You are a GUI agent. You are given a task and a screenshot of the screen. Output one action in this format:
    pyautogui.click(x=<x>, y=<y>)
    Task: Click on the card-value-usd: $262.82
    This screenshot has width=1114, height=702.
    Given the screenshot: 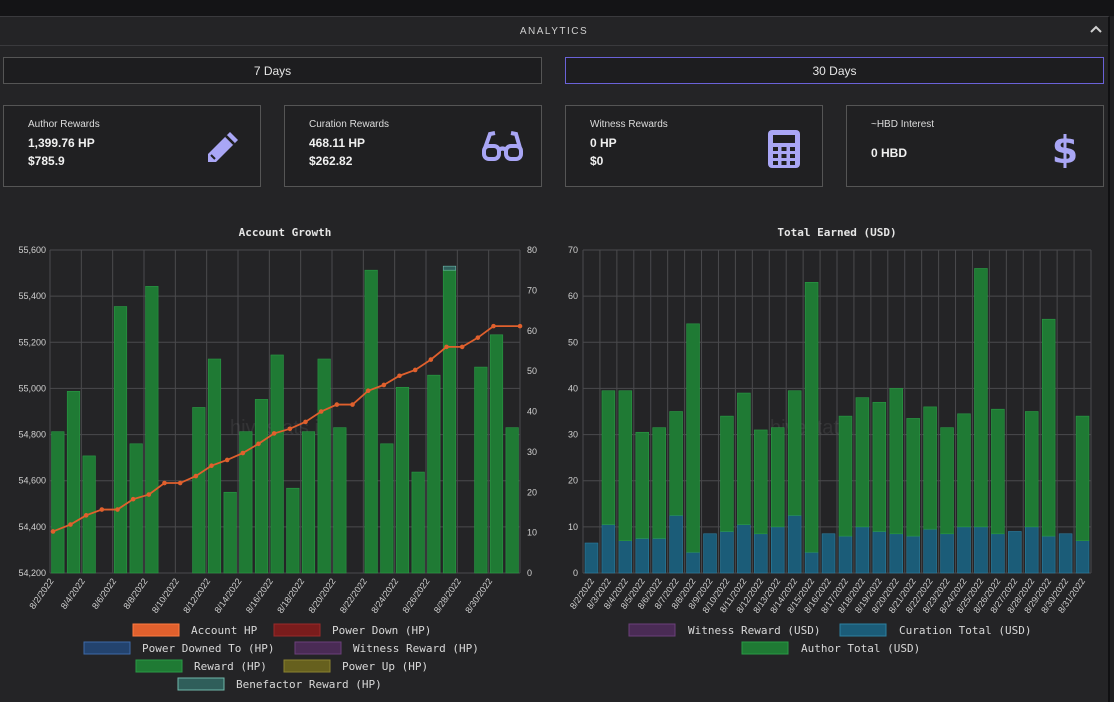 What is the action you would take?
    pyautogui.click(x=331, y=161)
    